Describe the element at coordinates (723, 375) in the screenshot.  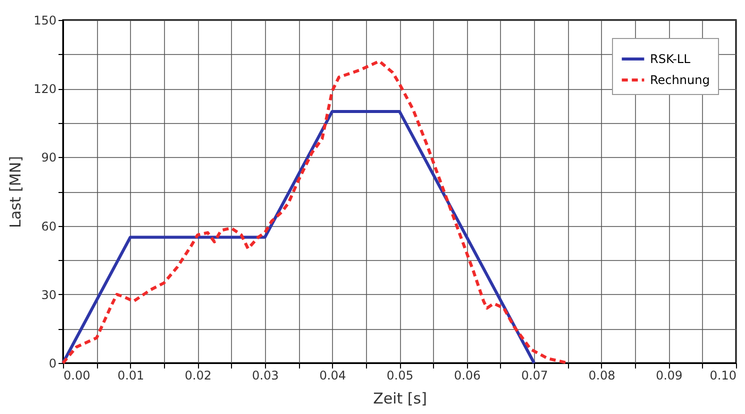
I see `x-tick-label: 0.10` at that location.